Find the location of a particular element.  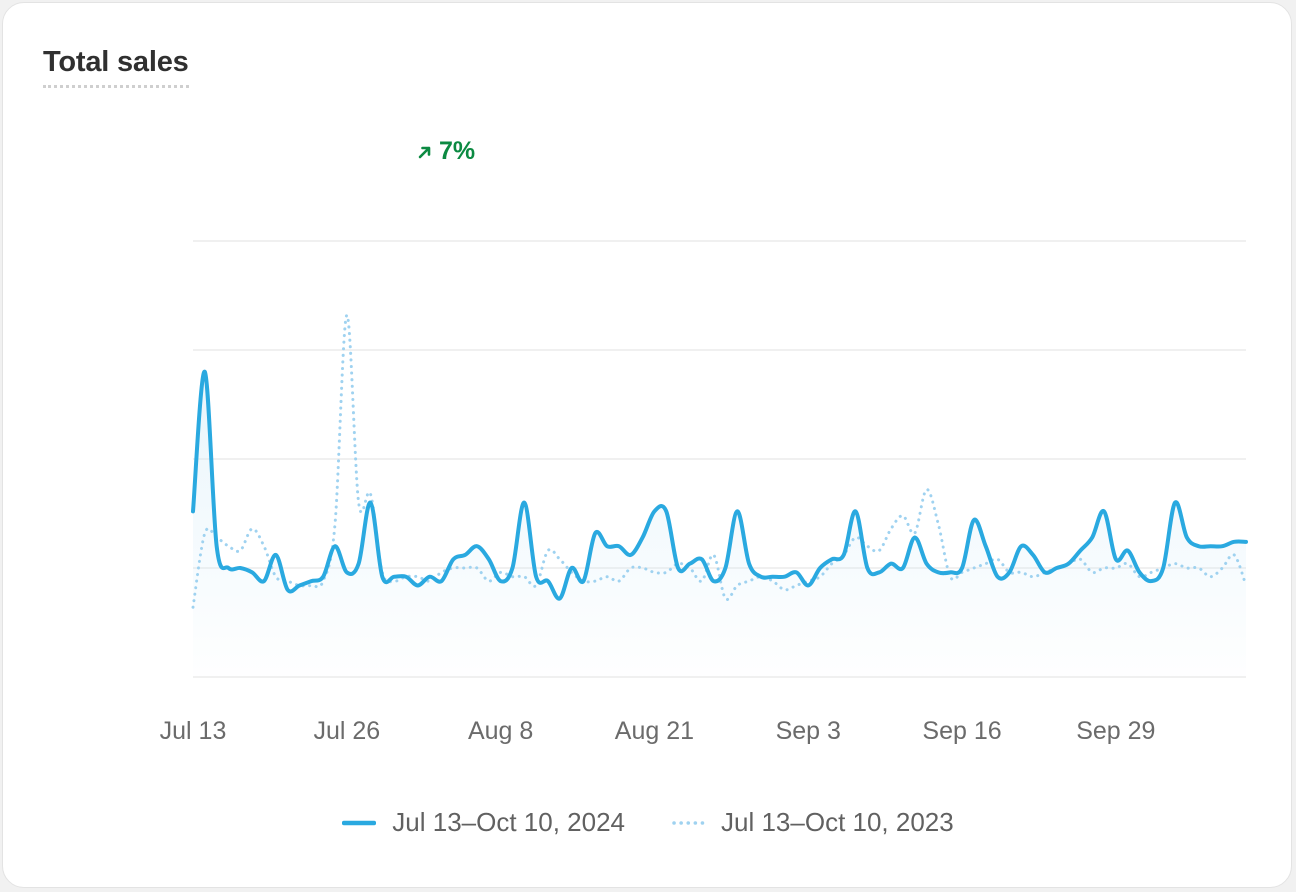

legend-label-previous: Jul 13–Oct 10, 2023 is located at coordinates (837, 822).